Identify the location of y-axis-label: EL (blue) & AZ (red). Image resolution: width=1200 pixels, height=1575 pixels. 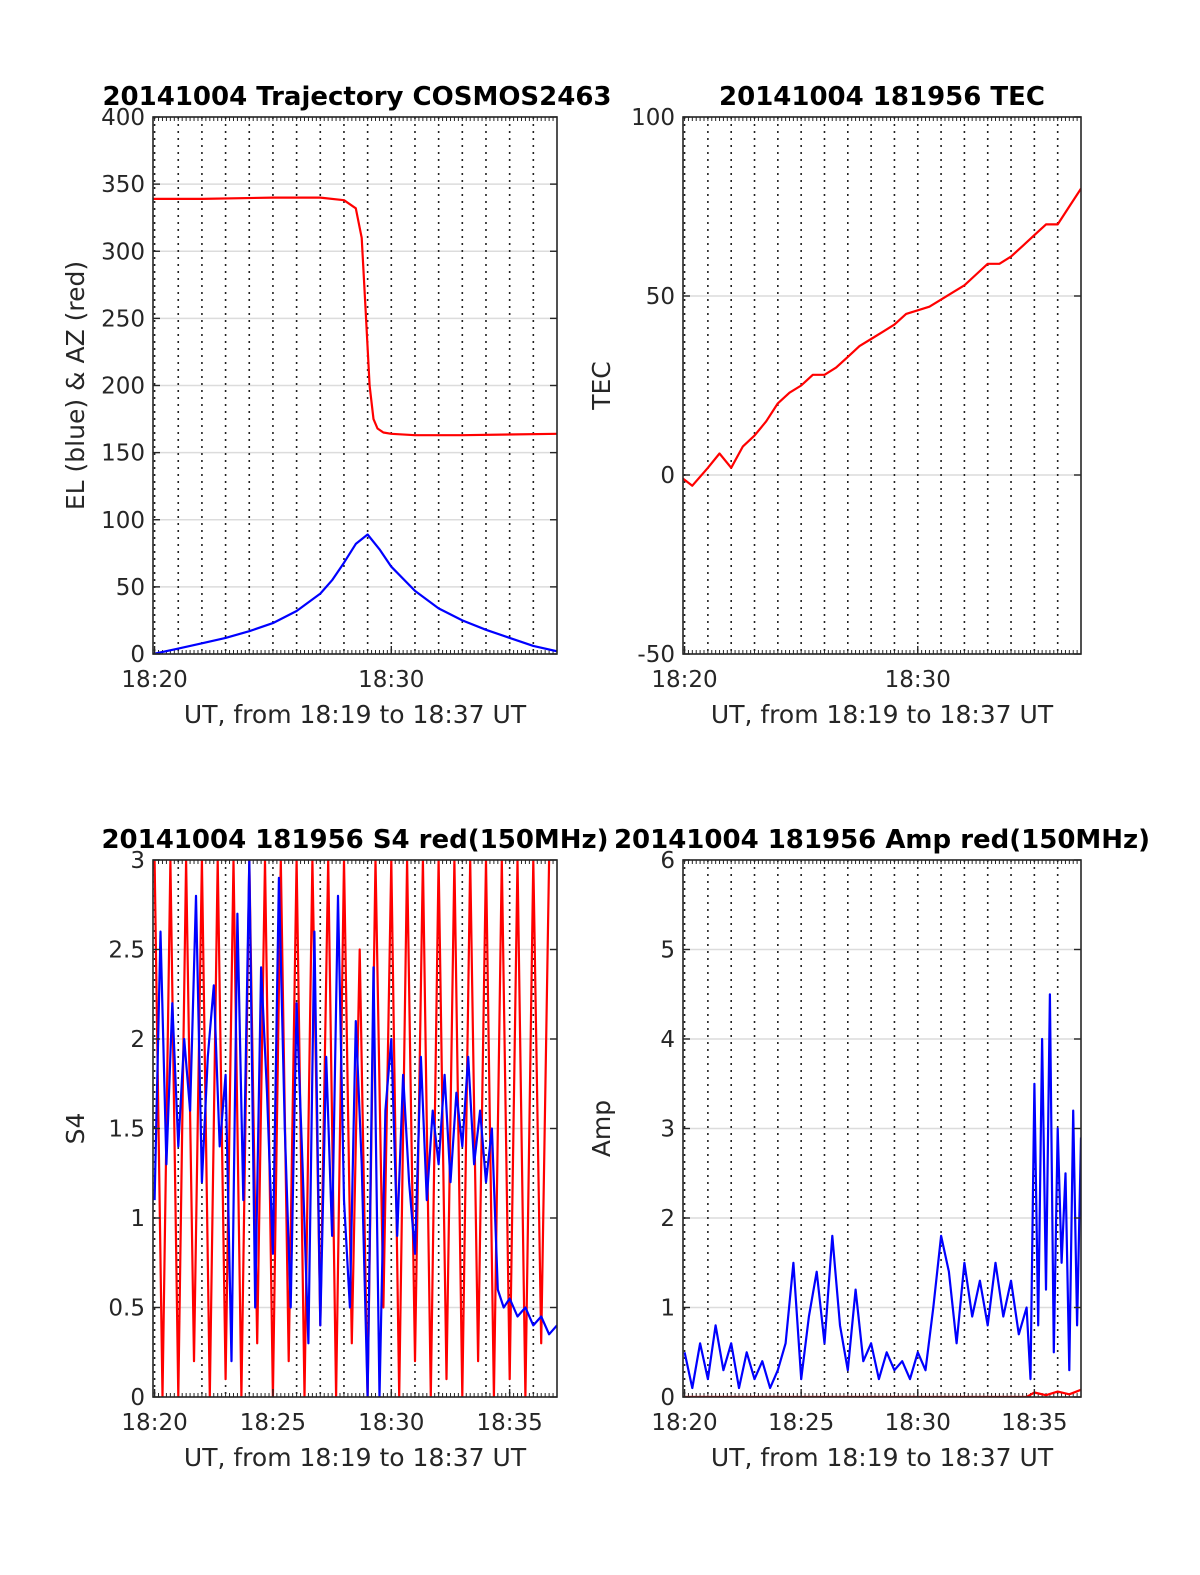
(75, 385).